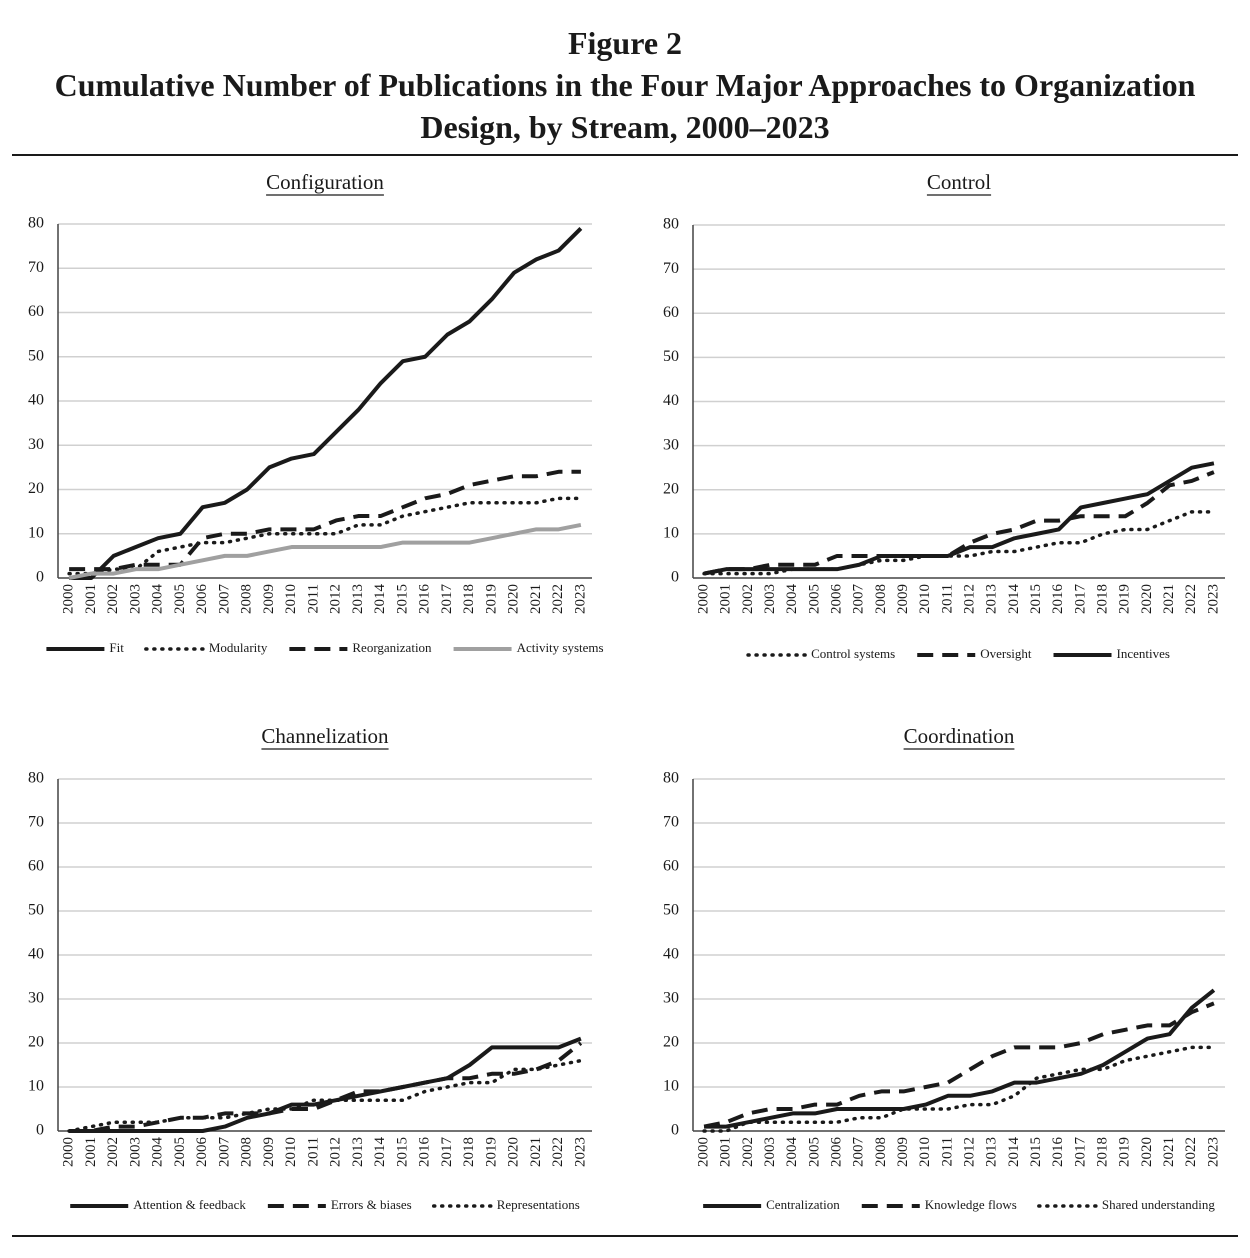 The height and width of the screenshot is (1258, 1250). What do you see at coordinates (853, 653) in the screenshot?
I see `legend-label: Control systems` at bounding box center [853, 653].